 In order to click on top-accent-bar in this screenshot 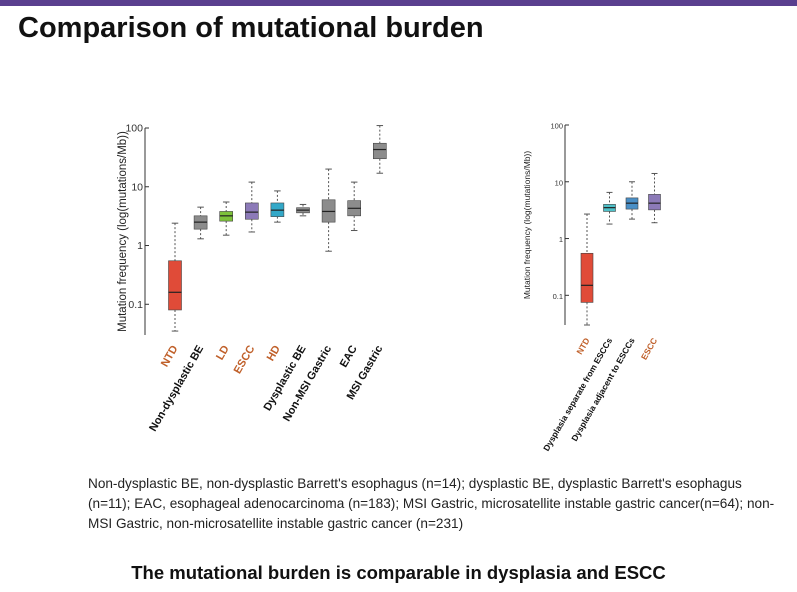, I will do `click(398, 3)`.